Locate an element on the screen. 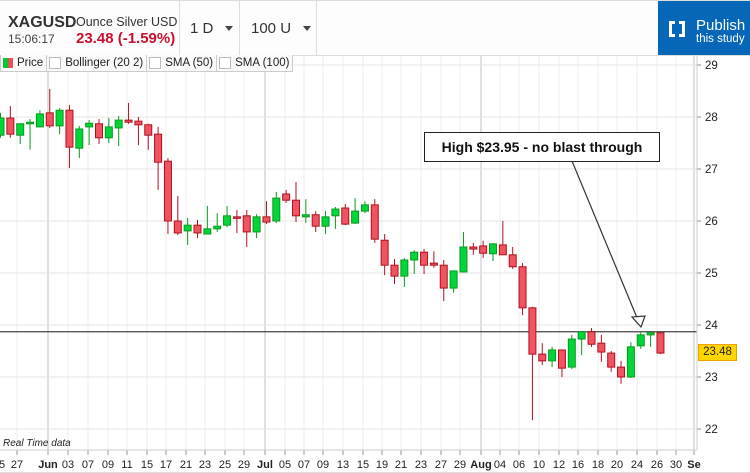 This screenshot has height=473, width=750. x-tick-label: 27 is located at coordinates (441, 465).